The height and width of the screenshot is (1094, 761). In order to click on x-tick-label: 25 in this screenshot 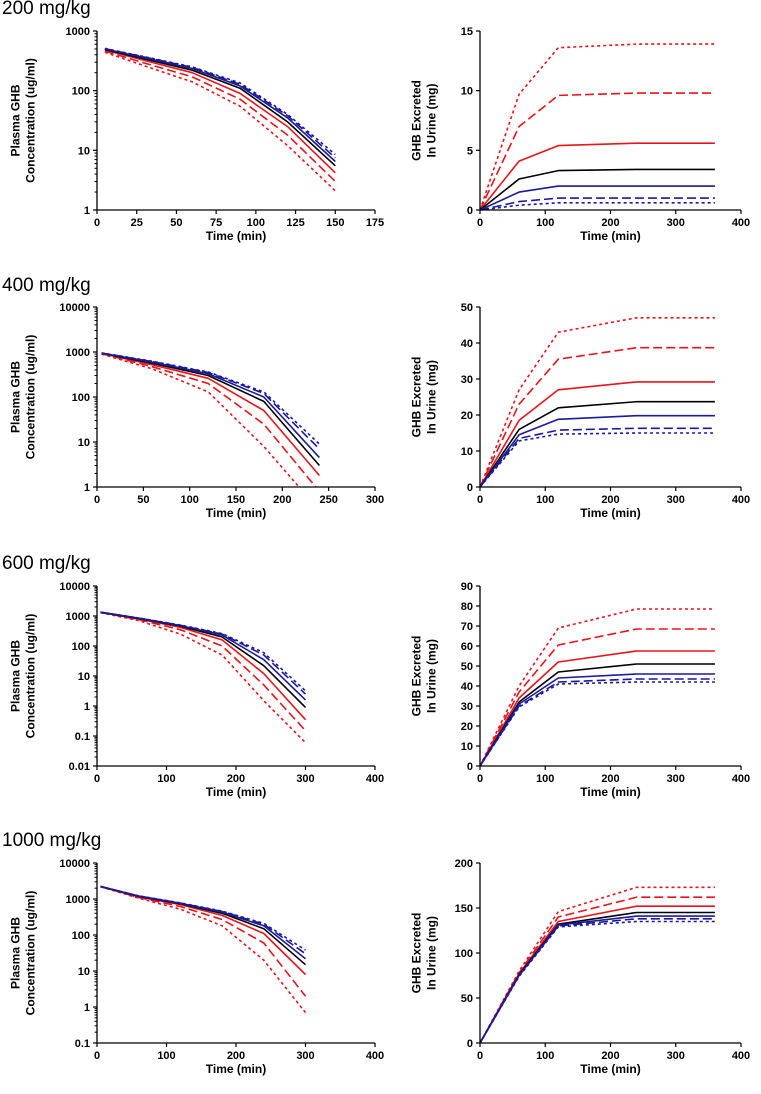, I will do `click(137, 223)`.